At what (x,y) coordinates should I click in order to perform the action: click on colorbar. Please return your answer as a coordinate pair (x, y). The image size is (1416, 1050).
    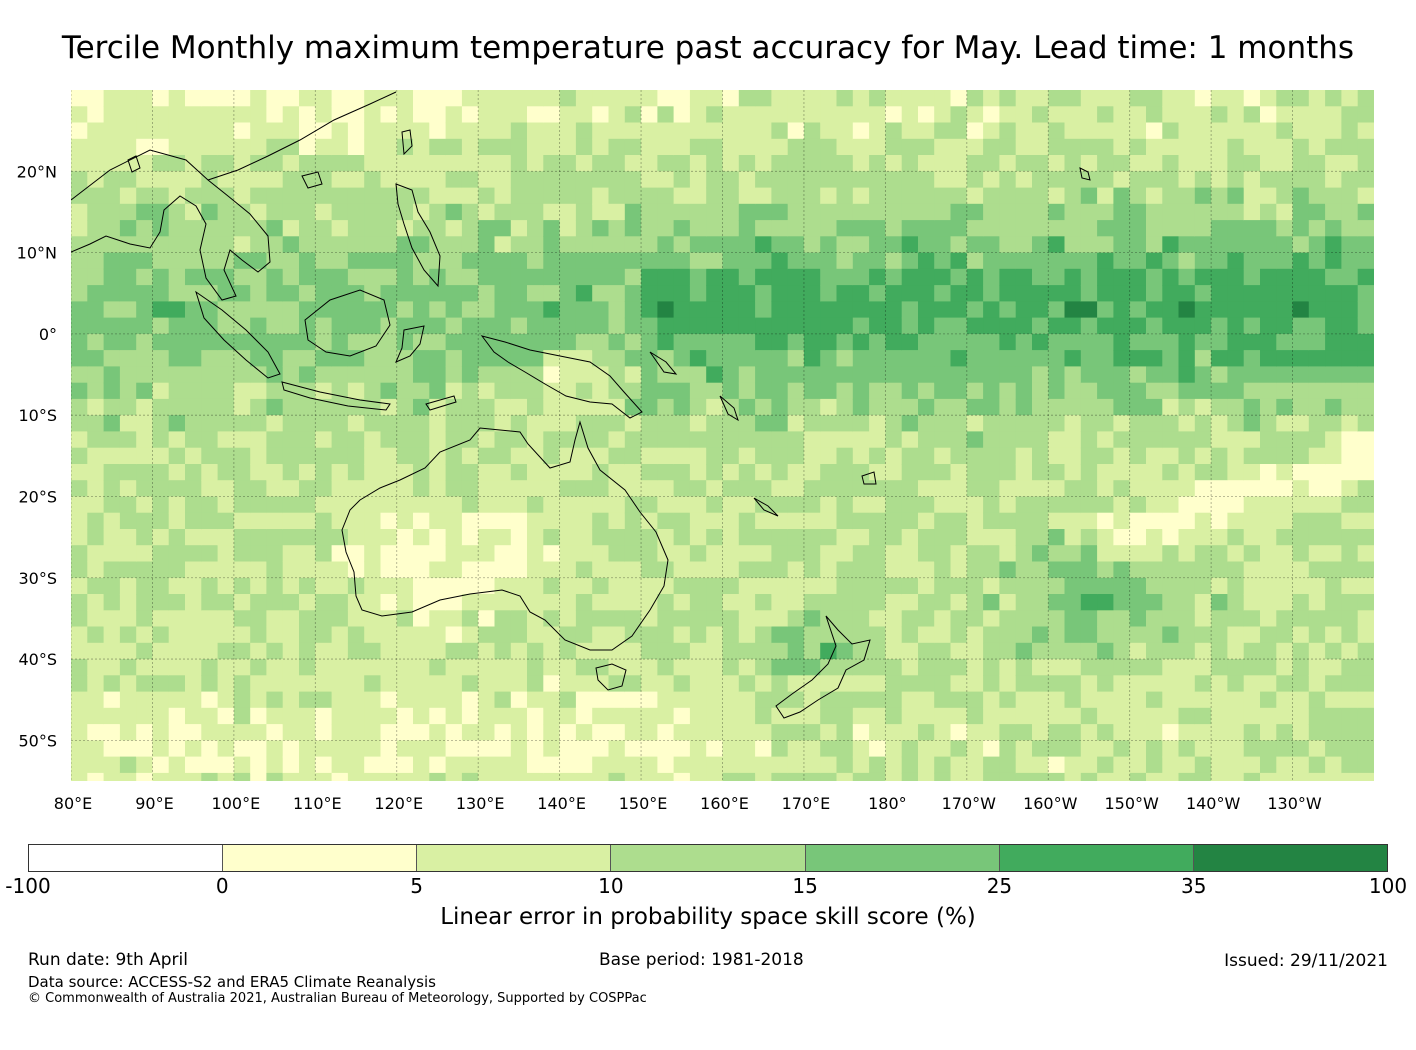
    Looking at the image, I should click on (708, 858).